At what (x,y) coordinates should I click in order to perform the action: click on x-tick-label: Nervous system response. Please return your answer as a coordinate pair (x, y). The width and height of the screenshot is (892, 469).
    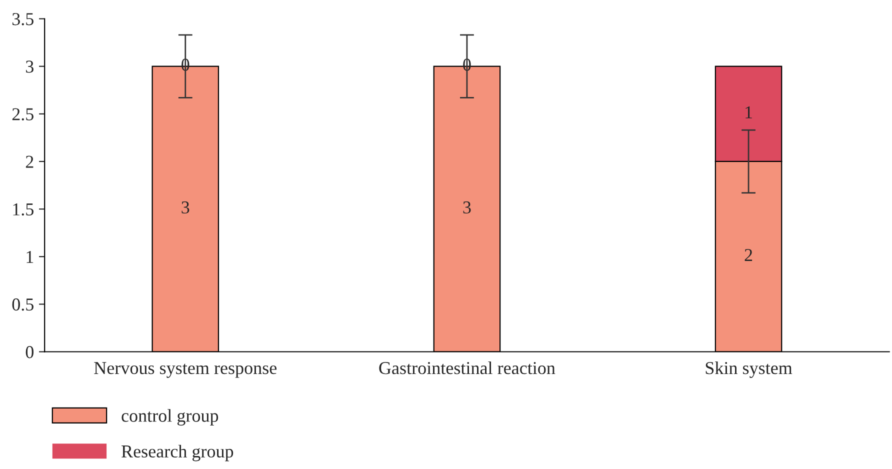
    Looking at the image, I should click on (185, 370).